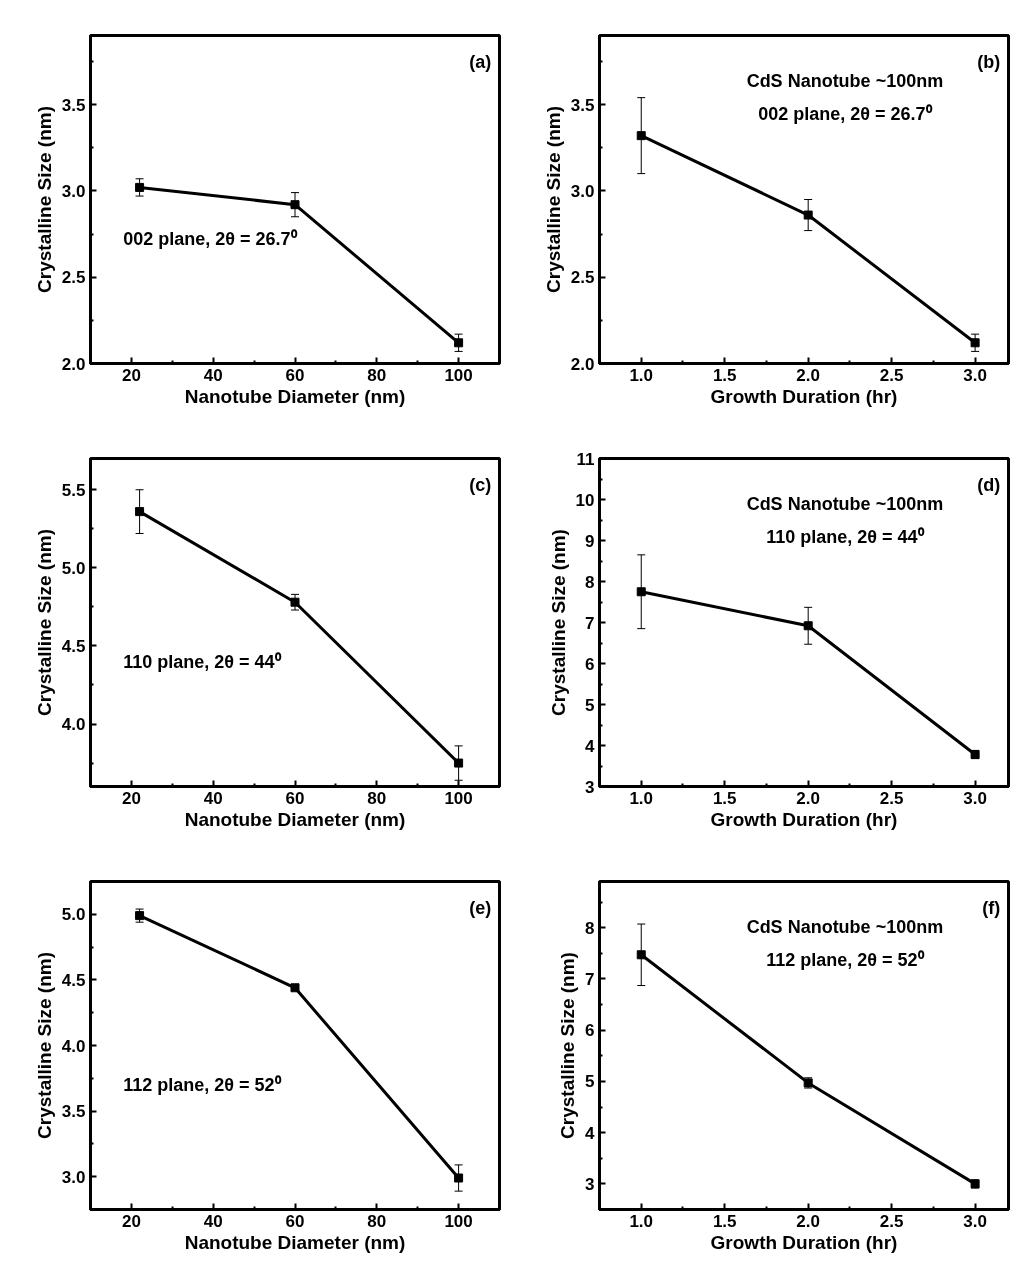  Describe the element at coordinates (585, 459) in the screenshot. I see `y-tick-label: 11` at that location.